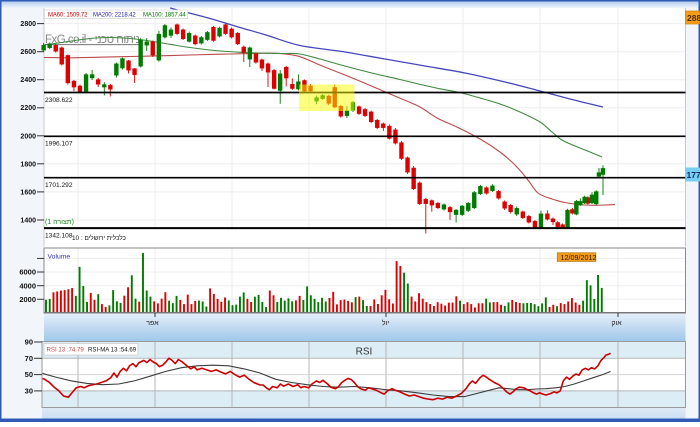  What do you see at coordinates (59, 257) in the screenshot?
I see `svg-text: Volume` at bounding box center [59, 257].